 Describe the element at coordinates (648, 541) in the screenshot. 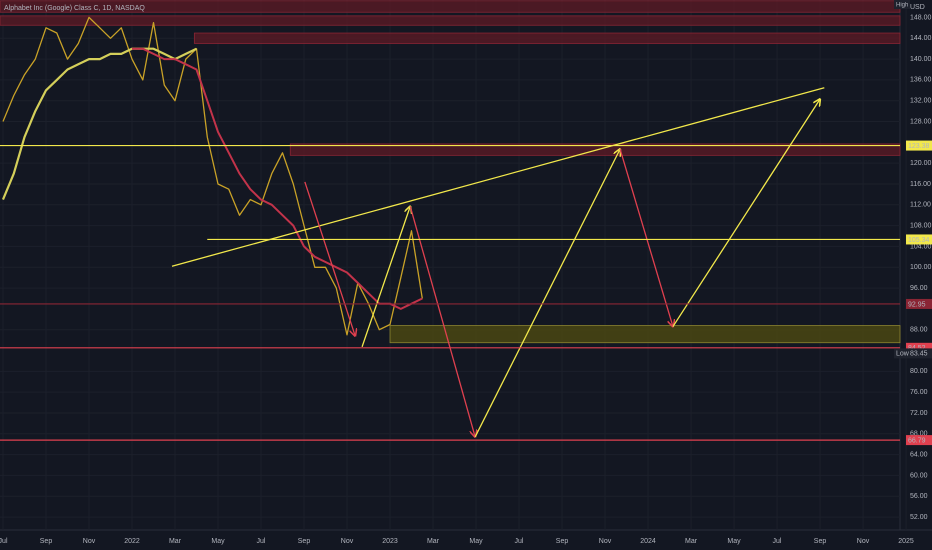

I see `x-tick-label: 2024` at that location.